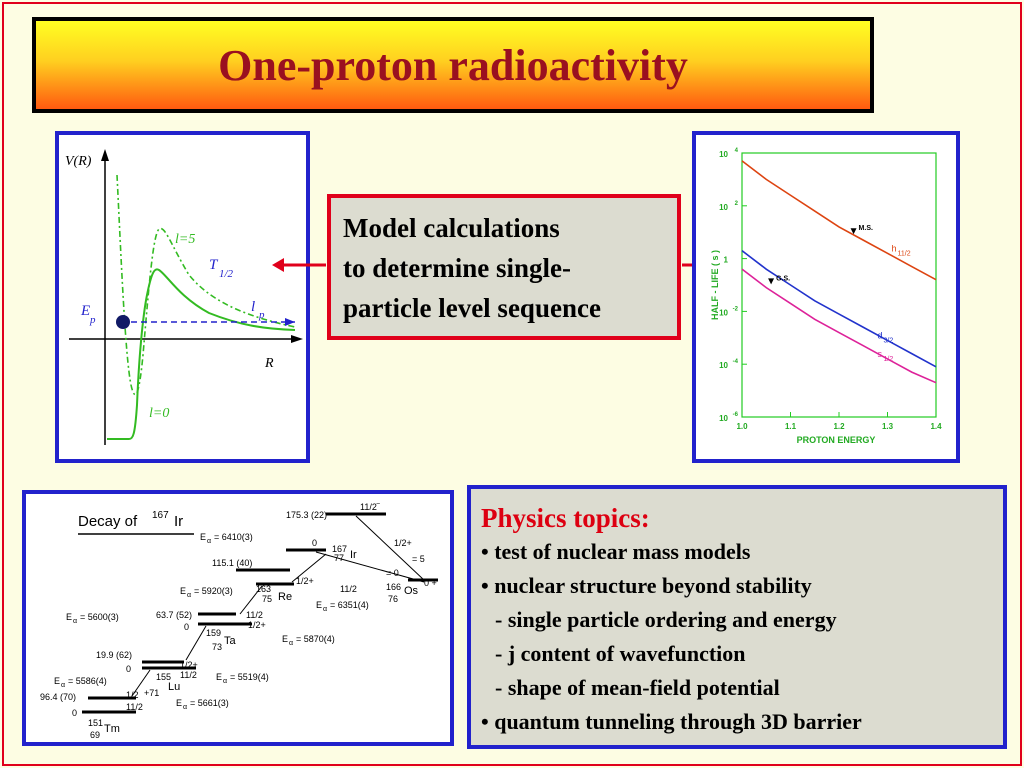 This screenshot has width=1024, height=768. Describe the element at coordinates (189, 595) in the screenshot. I see `re-ea-alpha: α` at that location.